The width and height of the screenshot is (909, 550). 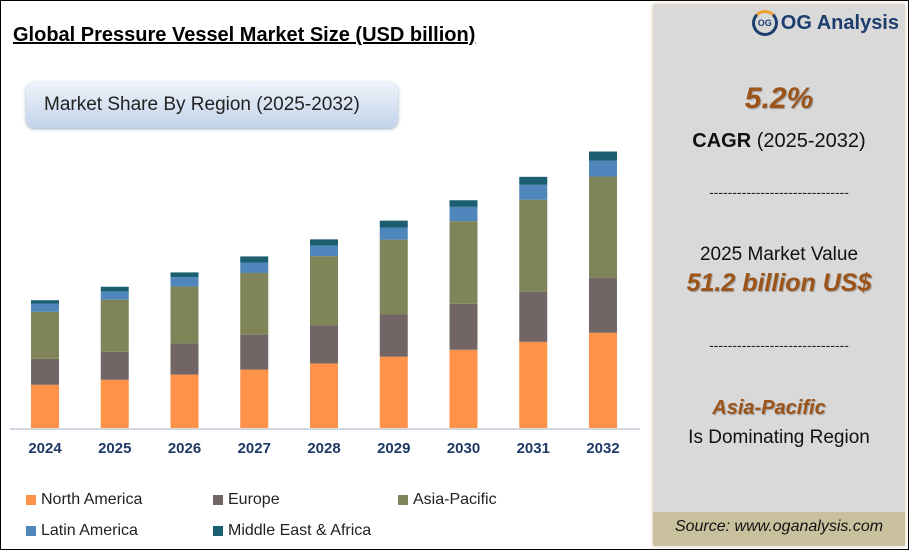 I want to click on bar-segment-europe-2027, so click(x=254, y=352).